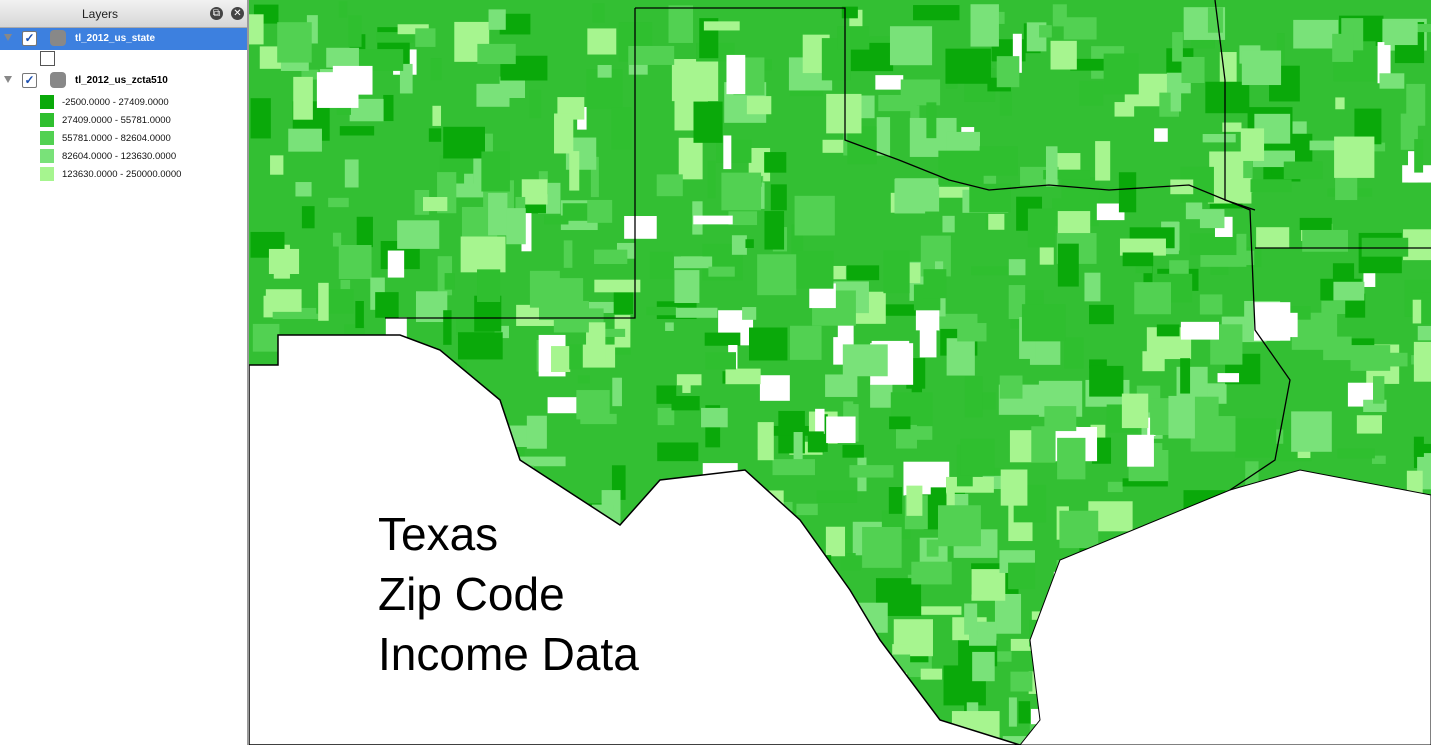  What do you see at coordinates (47, 174) in the screenshot?
I see `legend-swatch` at bounding box center [47, 174].